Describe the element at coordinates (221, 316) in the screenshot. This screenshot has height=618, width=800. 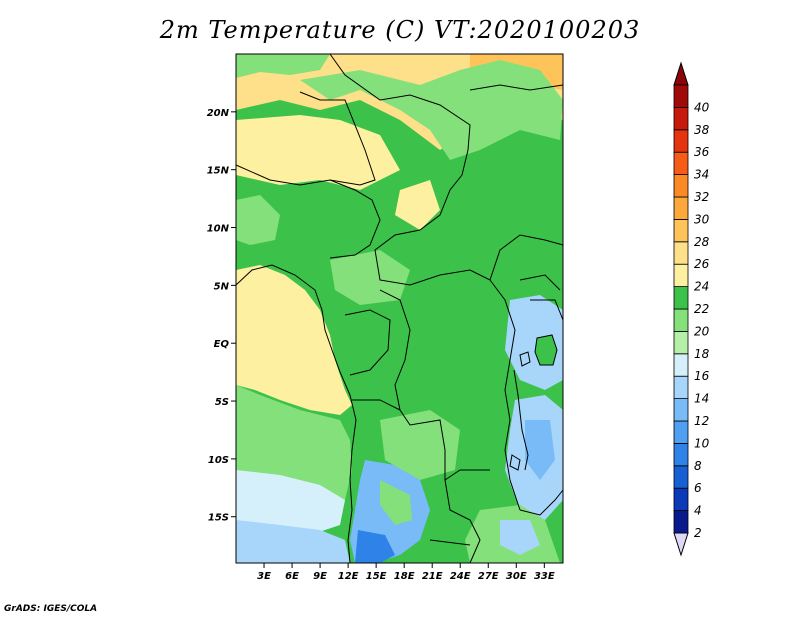
I see `latitude-axis: 20N 15N 10N 5N EQ 5S 10S 15S` at that location.